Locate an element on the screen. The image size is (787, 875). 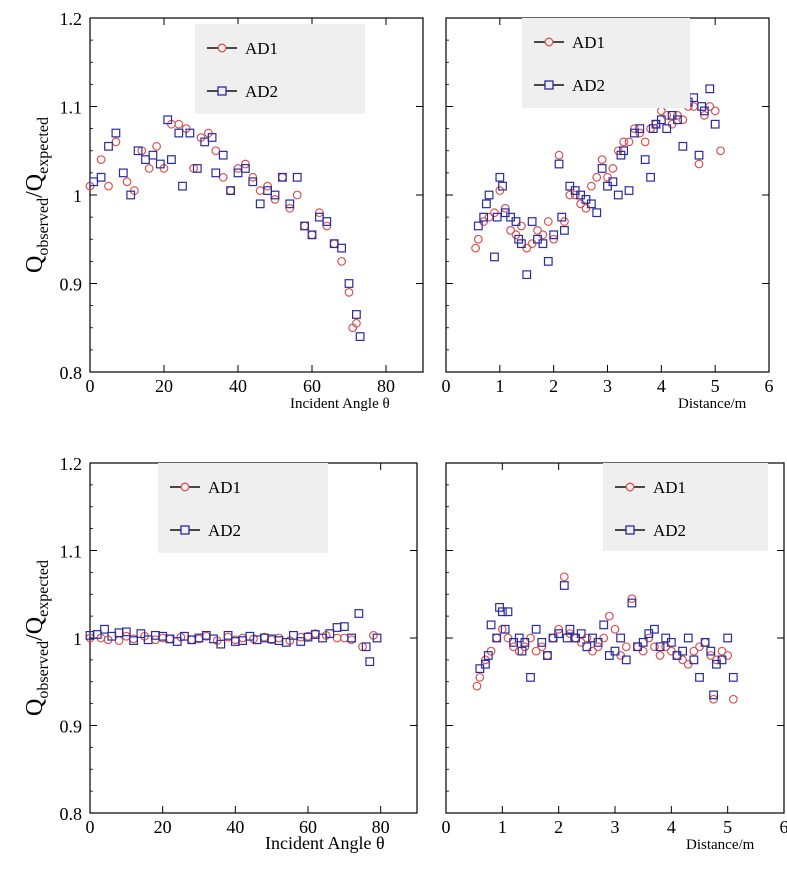
x-tick-label: 6 is located at coordinates (783, 827).